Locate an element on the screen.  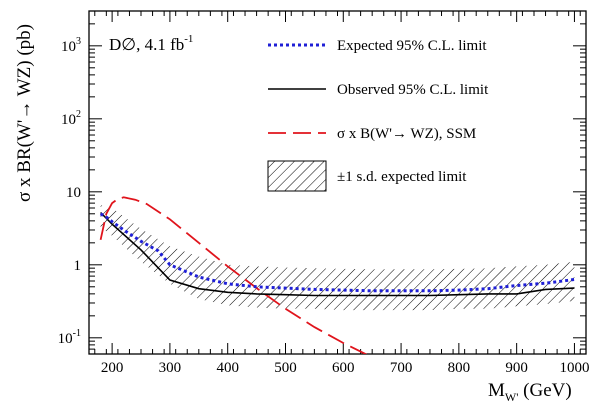
x-tick-labels: 200 300 400 500 600 700 800 900 1000 is located at coordinates (345, 368).